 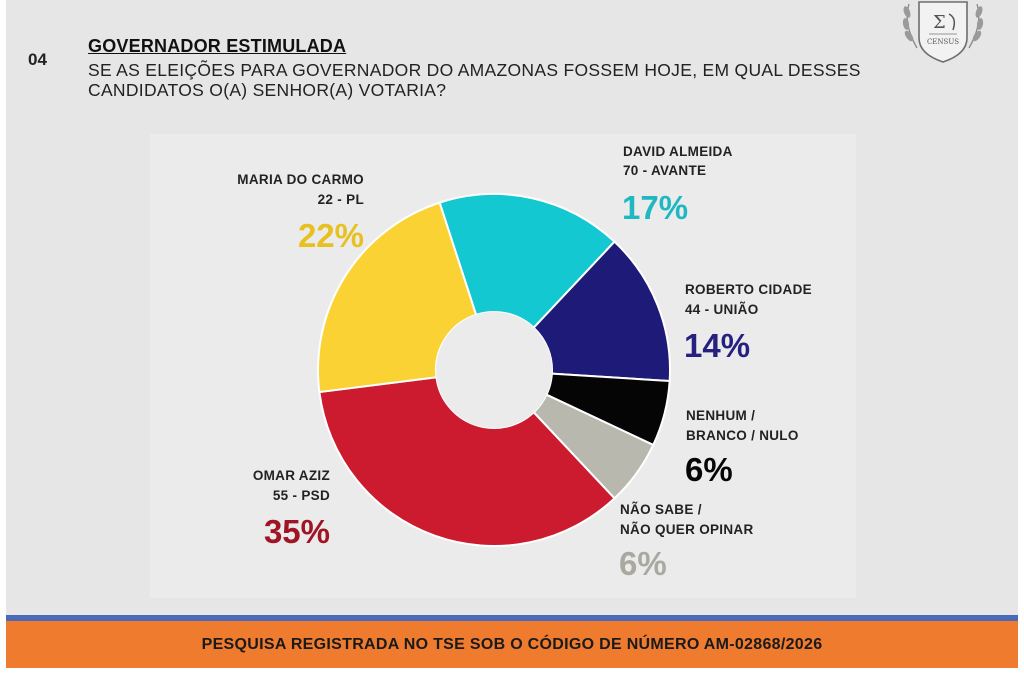 What do you see at coordinates (291, 475) in the screenshot?
I see `slice-label-name: OMAR AZIZ` at bounding box center [291, 475].